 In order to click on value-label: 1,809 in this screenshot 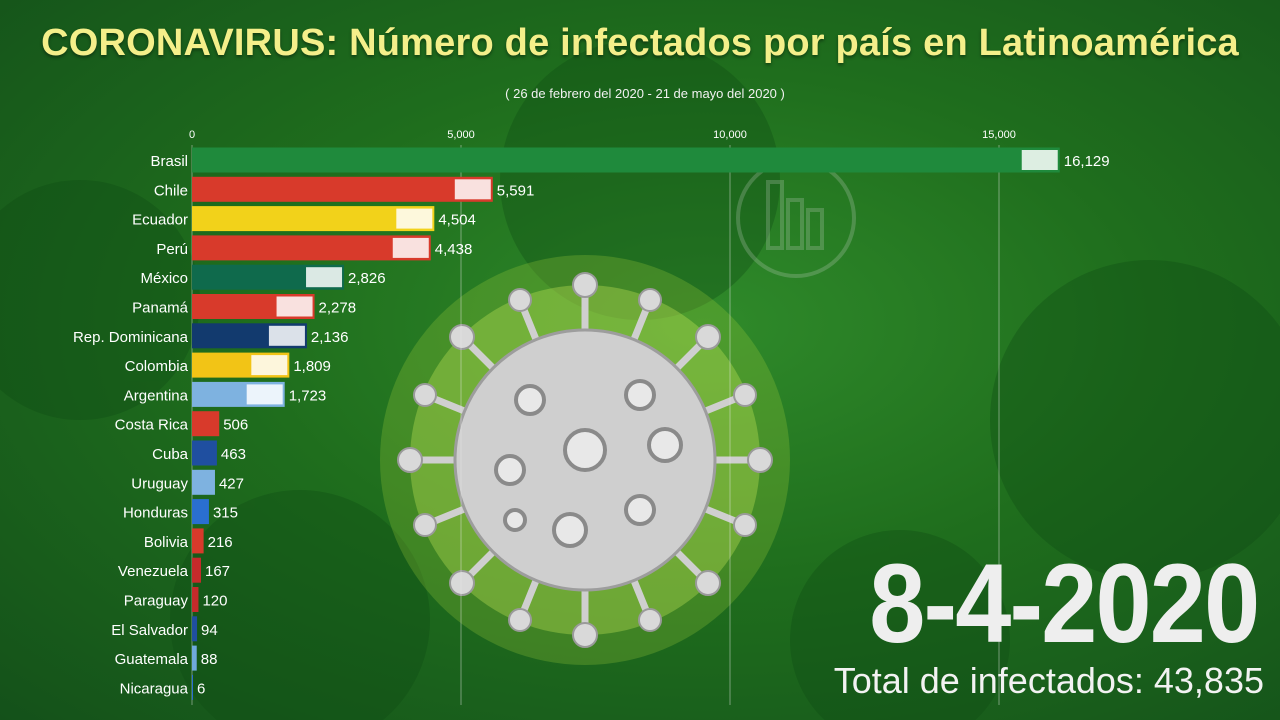, I will do `click(312, 366)`.